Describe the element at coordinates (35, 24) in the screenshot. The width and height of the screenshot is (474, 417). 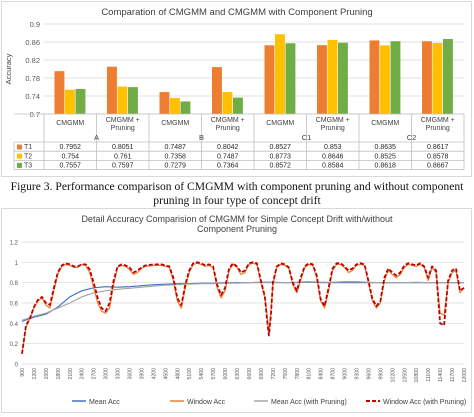
I see `y-tick-label: 0.9` at that location.